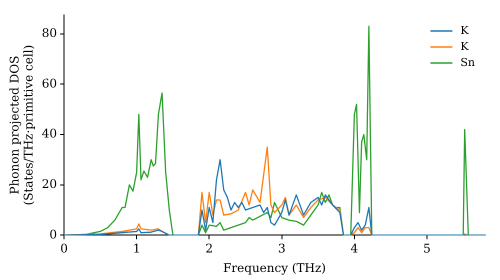 This screenshot has height=280, width=500. Describe the element at coordinates (274, 267) in the screenshot. I see `x-axis-title: Frequency (THz)` at that location.